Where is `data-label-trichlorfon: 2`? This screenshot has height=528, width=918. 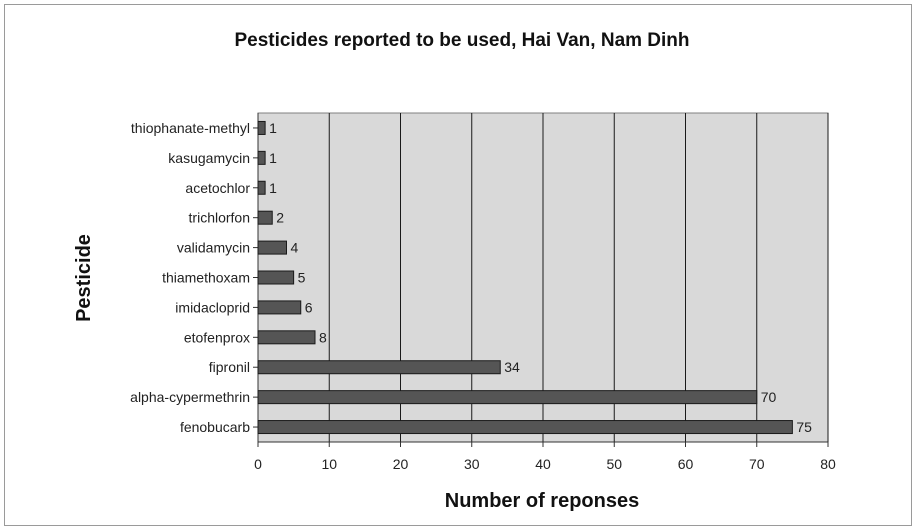 data-label-trichlorfon: 2 is located at coordinates (280, 218).